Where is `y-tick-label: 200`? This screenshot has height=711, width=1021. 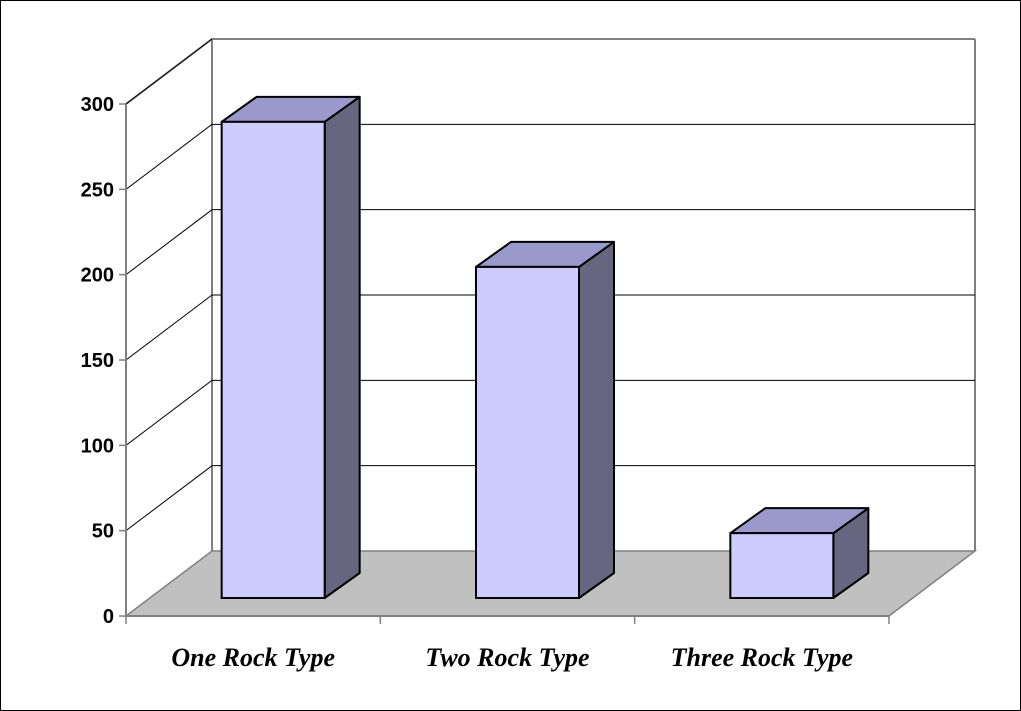 y-tick-label: 200 is located at coordinates (97, 276).